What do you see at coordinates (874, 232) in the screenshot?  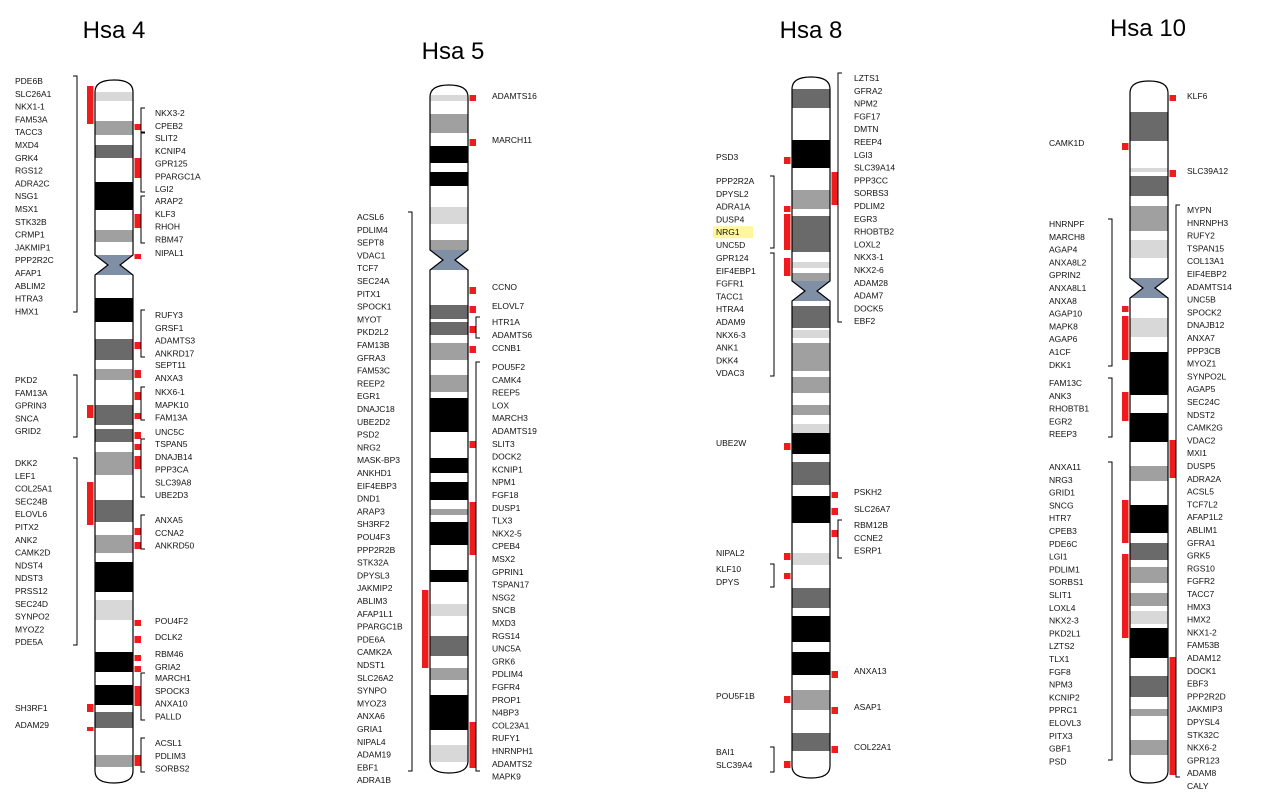 I see `hsa8-gene-label: RHOBTB2` at bounding box center [874, 232].